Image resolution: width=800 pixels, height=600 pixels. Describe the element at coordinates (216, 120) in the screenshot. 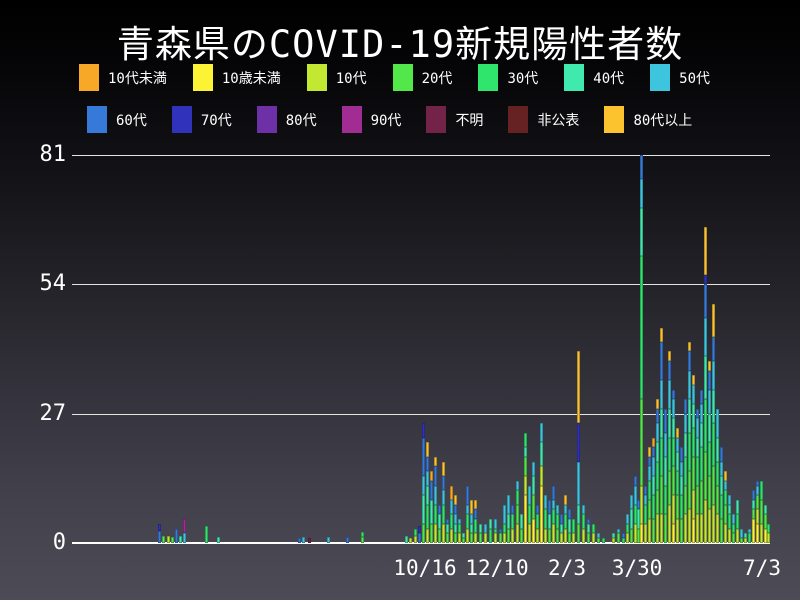

I see `legend-label: 70代` at that location.